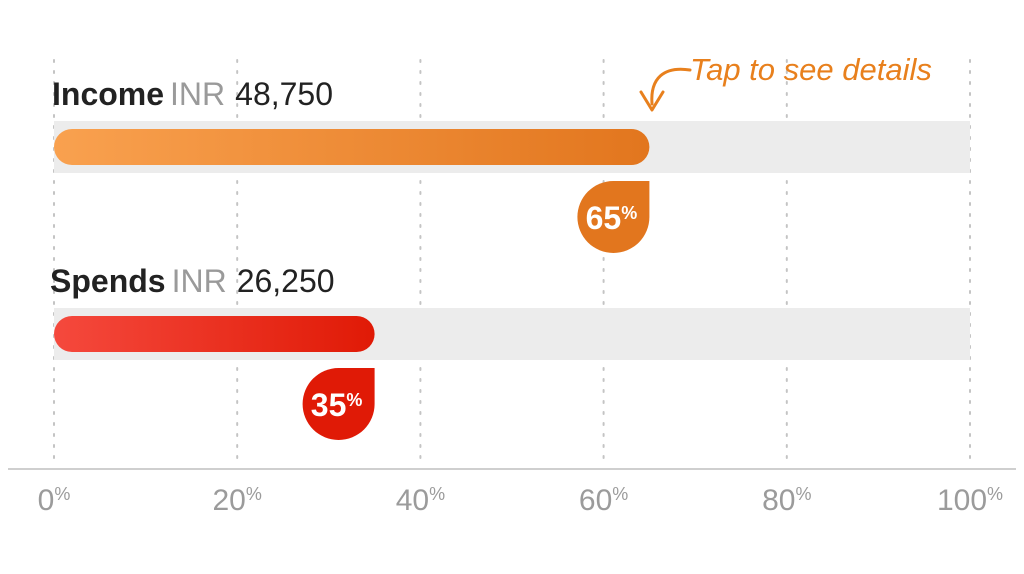 This screenshot has width=1024, height=574. I want to click on spends-value-badge, so click(338, 404).